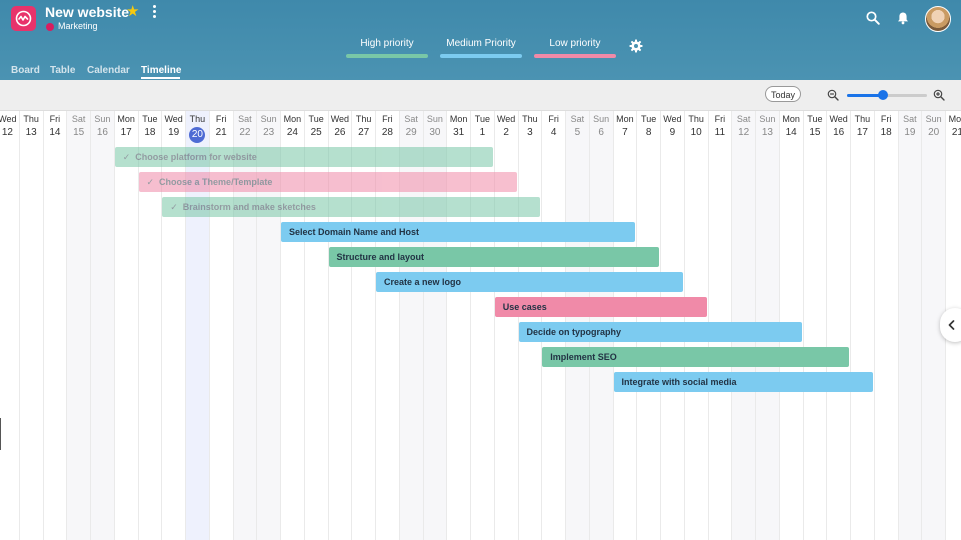 This screenshot has width=961, height=540. Describe the element at coordinates (102, 325) in the screenshot. I see `day-column: Sun 16` at that location.